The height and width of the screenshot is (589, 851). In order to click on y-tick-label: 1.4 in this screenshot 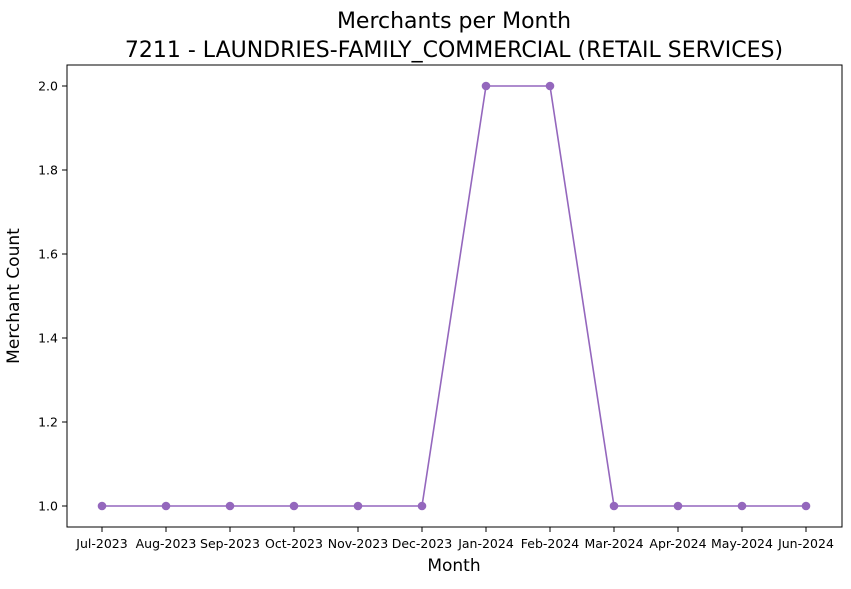, I will do `click(48, 338)`.